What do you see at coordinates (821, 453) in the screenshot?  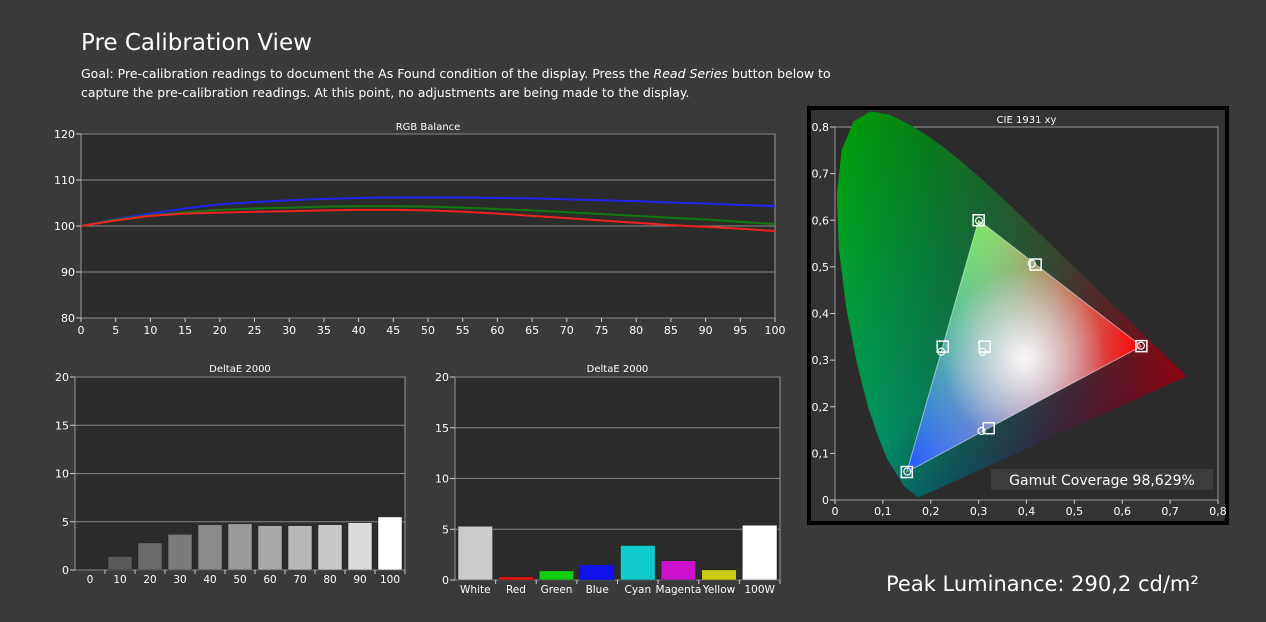 I see `cie-ytick-label: 0,1` at bounding box center [821, 453].